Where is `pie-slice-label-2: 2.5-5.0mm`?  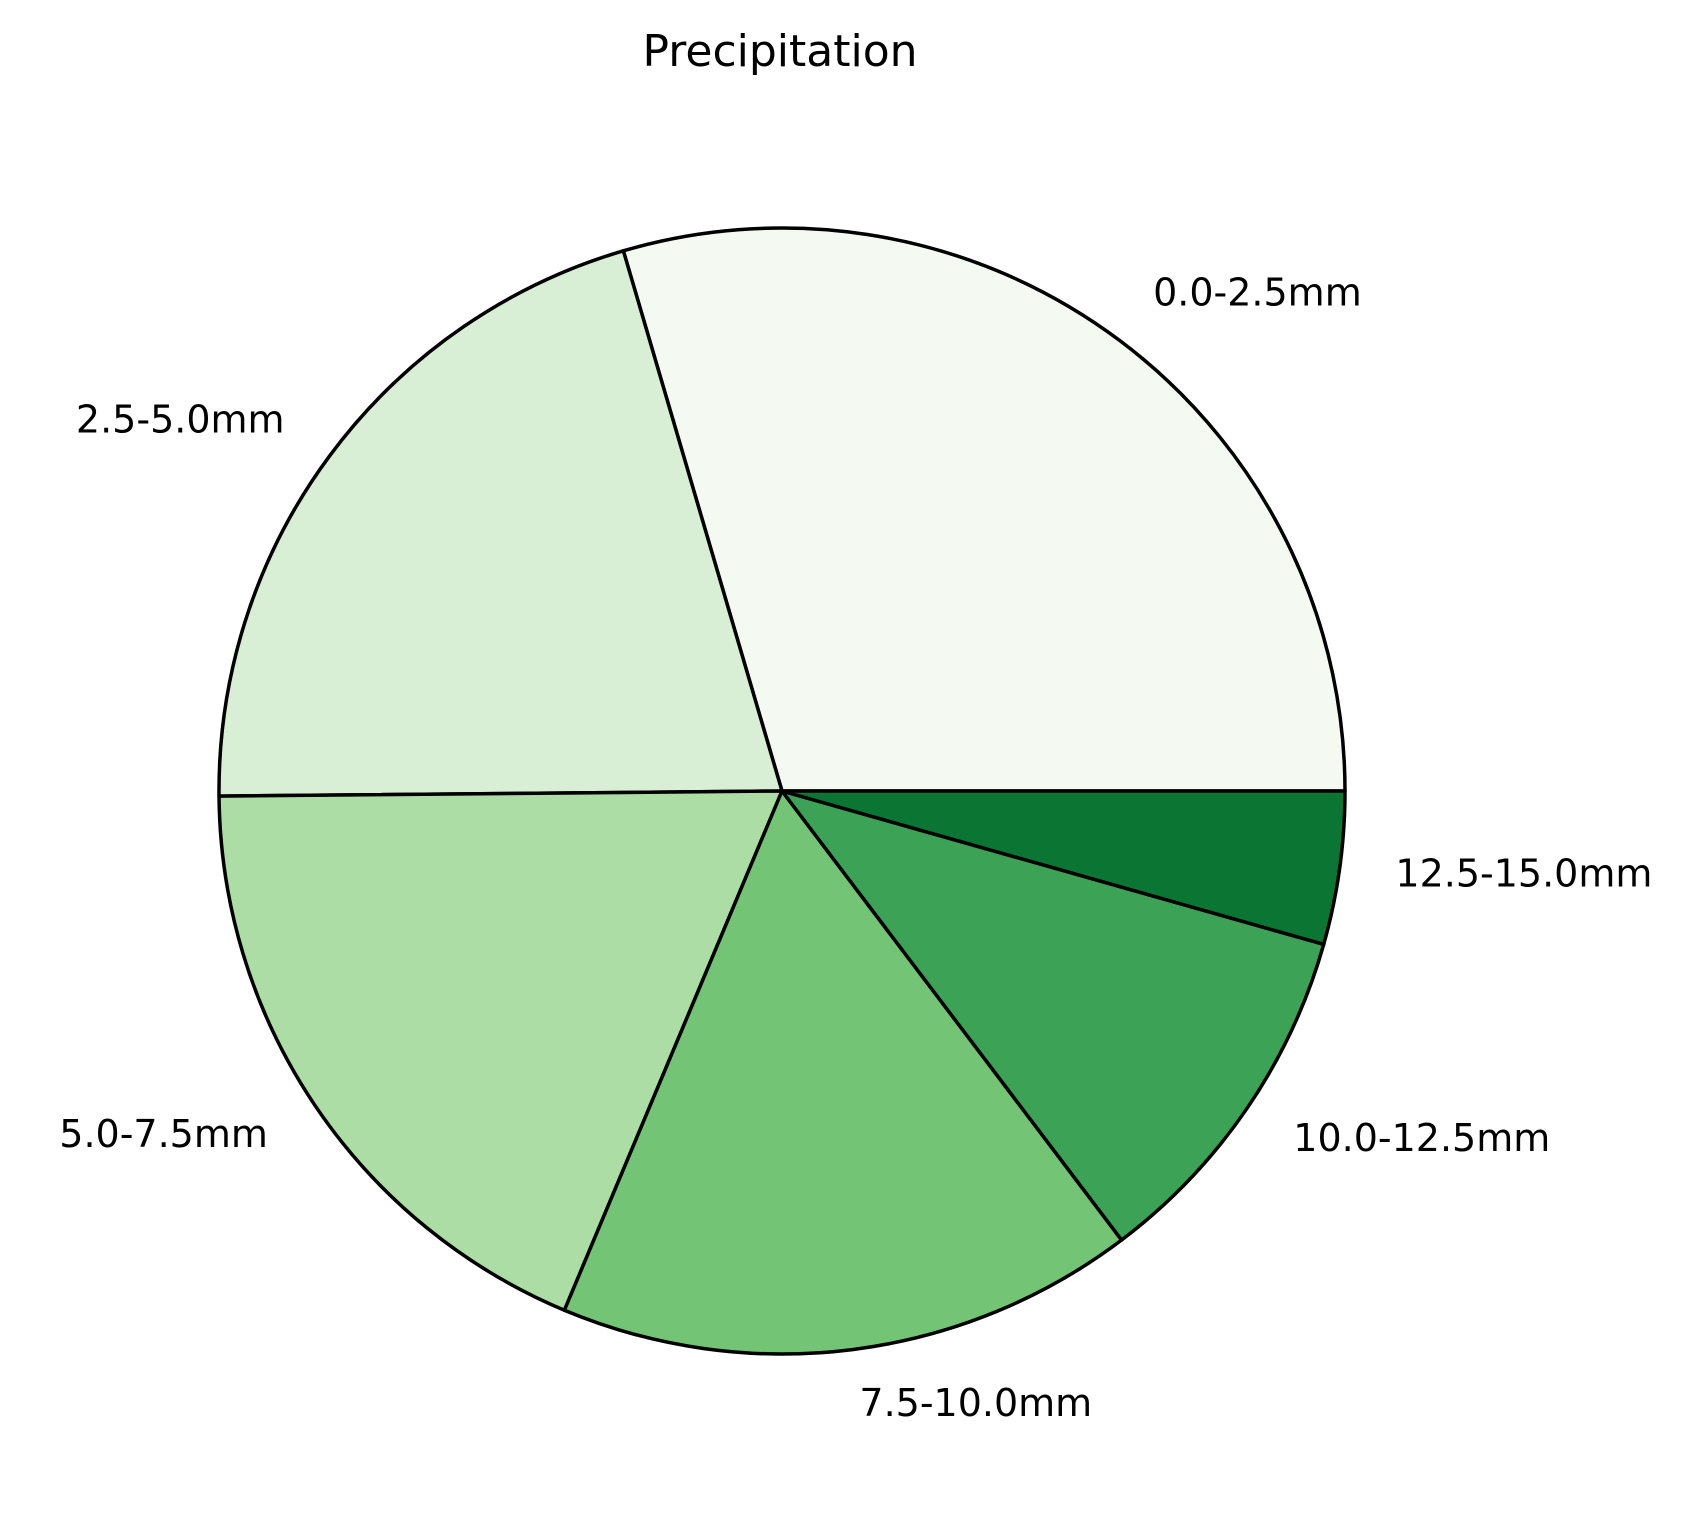 pie-slice-label-2: 2.5-5.0mm is located at coordinates (180, 420).